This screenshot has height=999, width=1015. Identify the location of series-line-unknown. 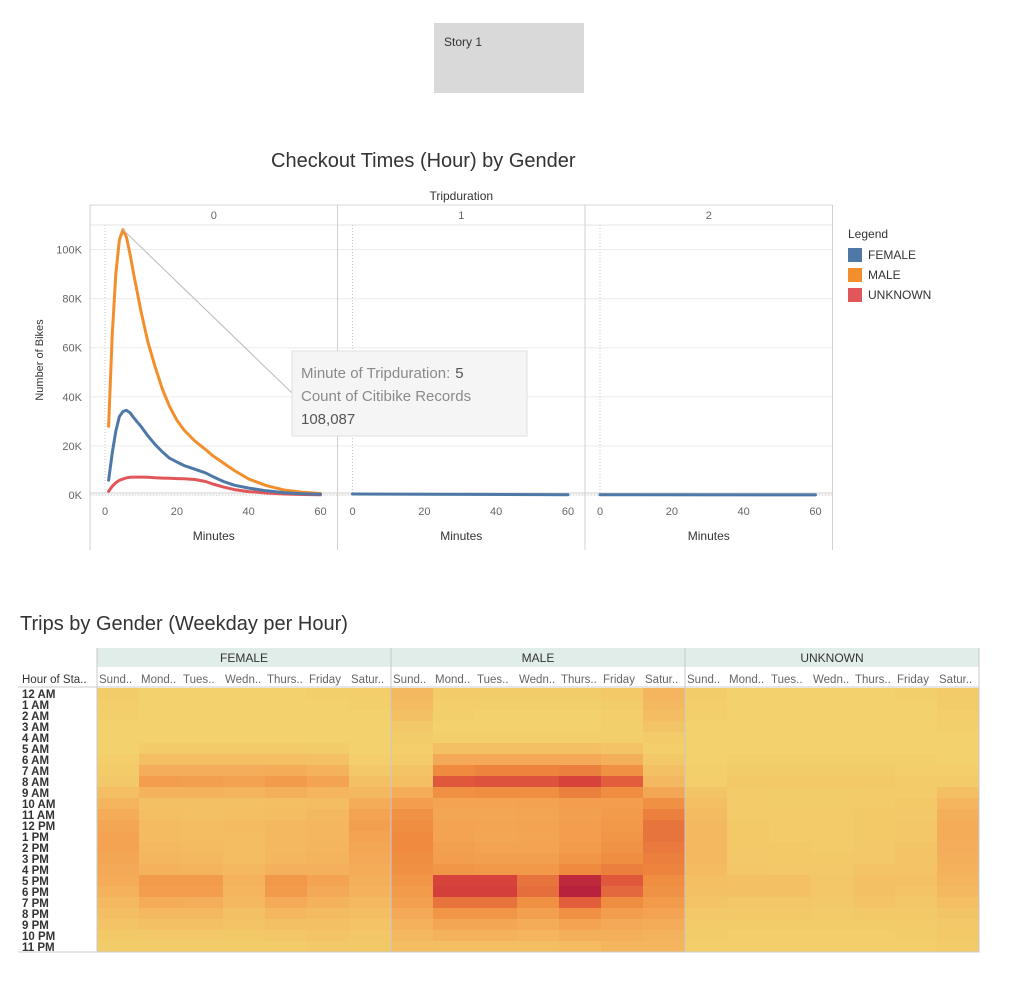
(214, 486).